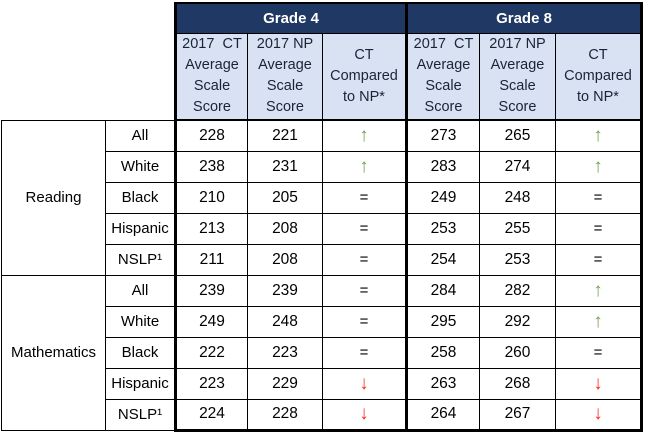 The image size is (651, 442). What do you see at coordinates (599, 76) in the screenshot?
I see `g8-compare-header: CT Compared to NP*` at bounding box center [599, 76].